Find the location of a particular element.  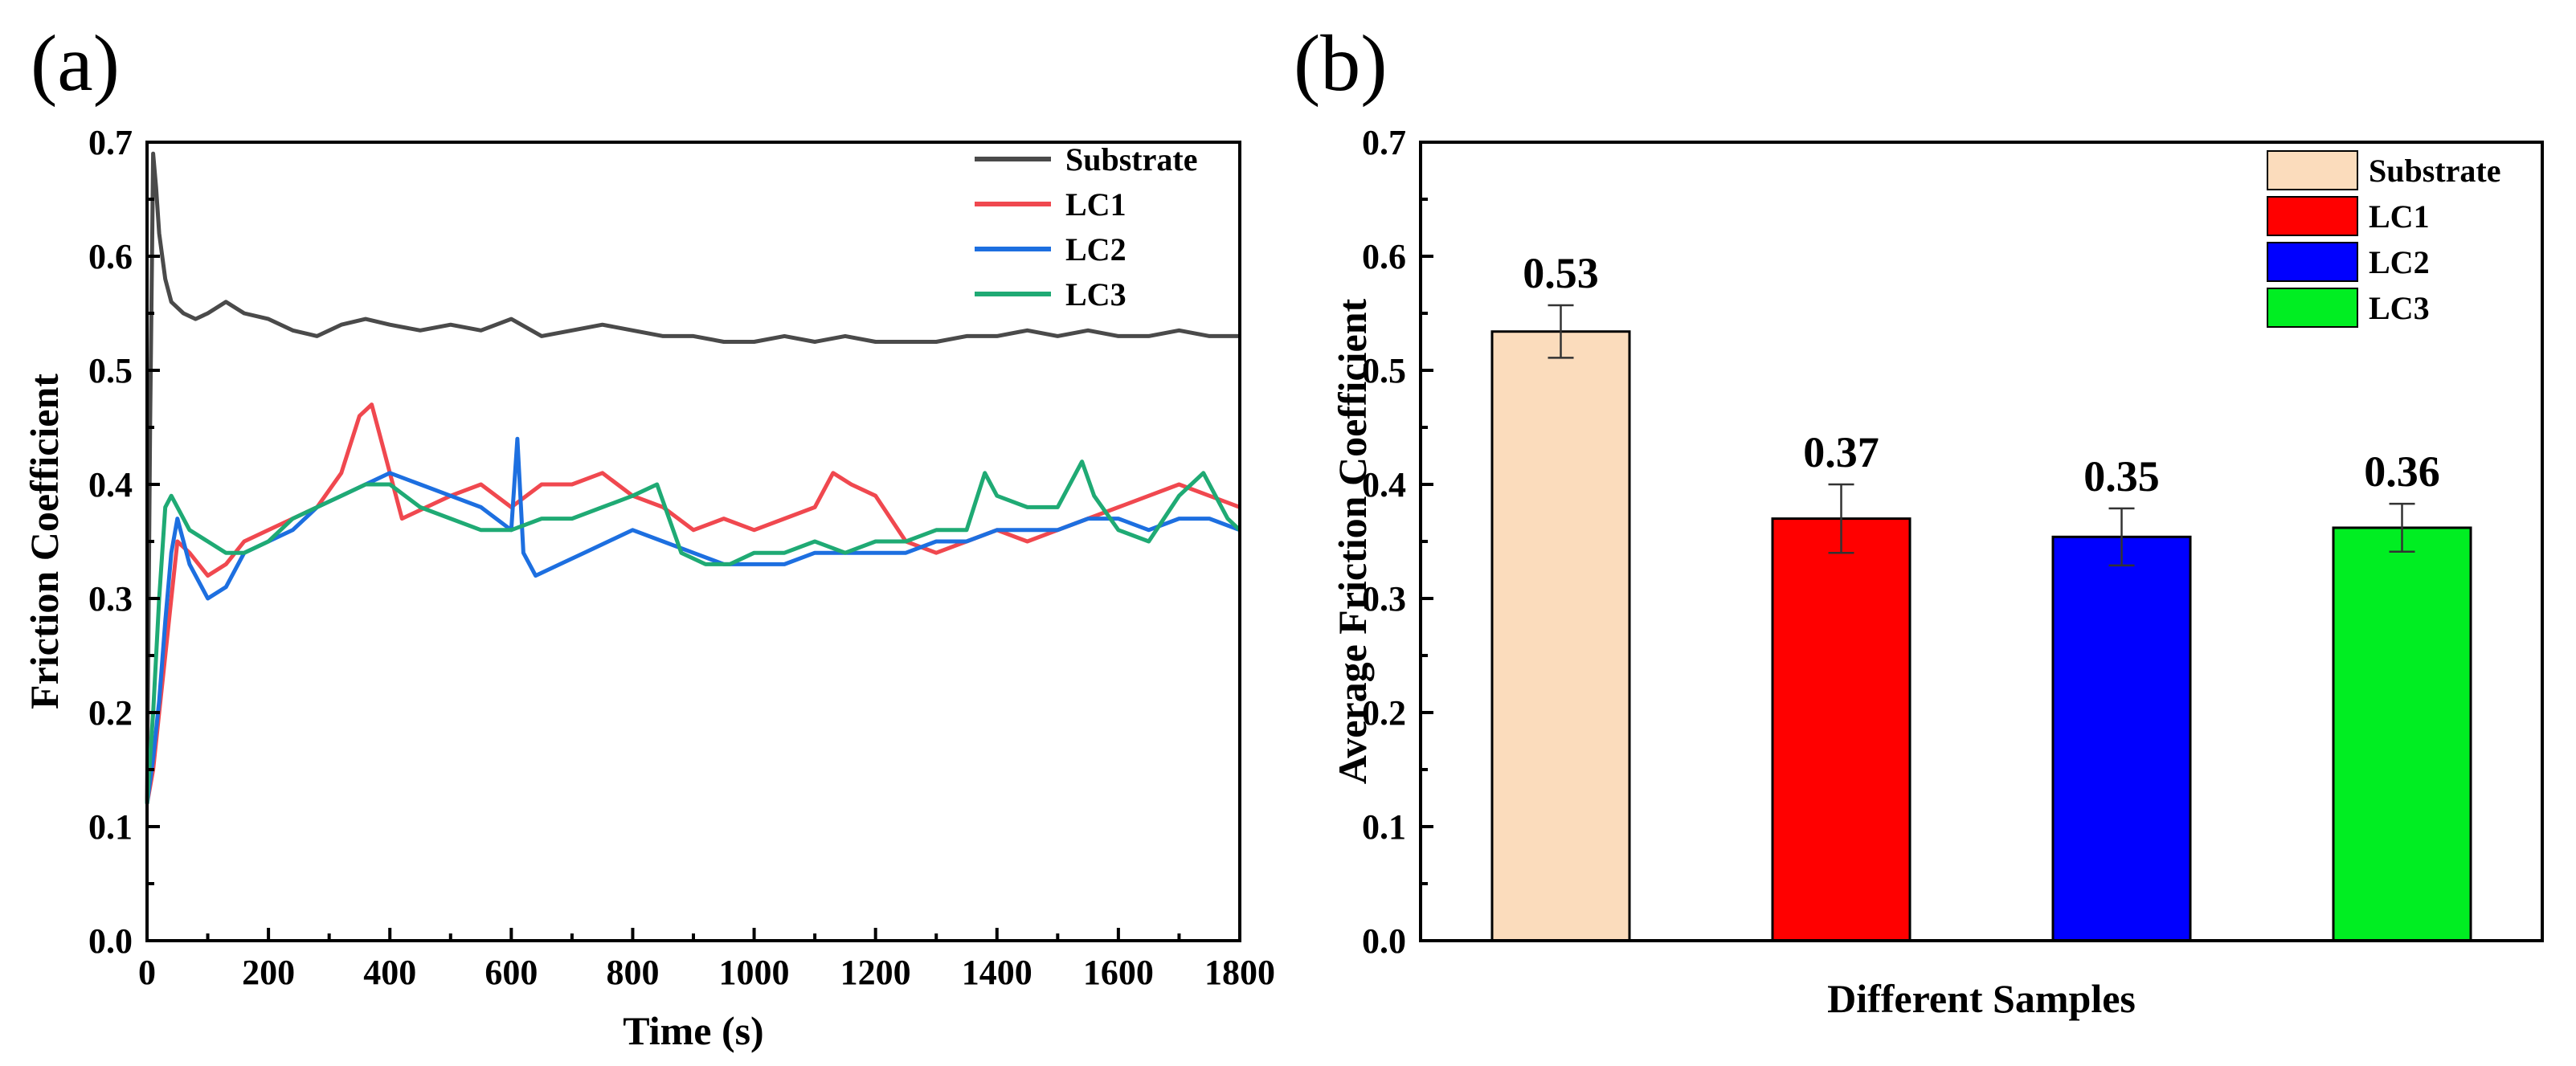

legend-swatch-lc1 is located at coordinates (2312, 216).